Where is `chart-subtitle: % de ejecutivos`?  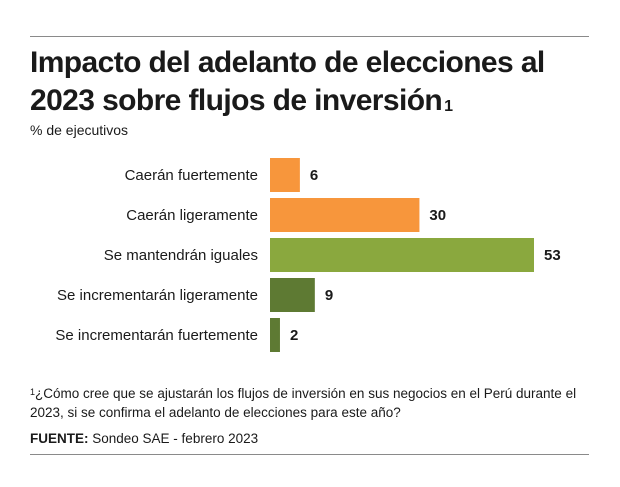
chart-subtitle: % de ejecutivos is located at coordinates (79, 130).